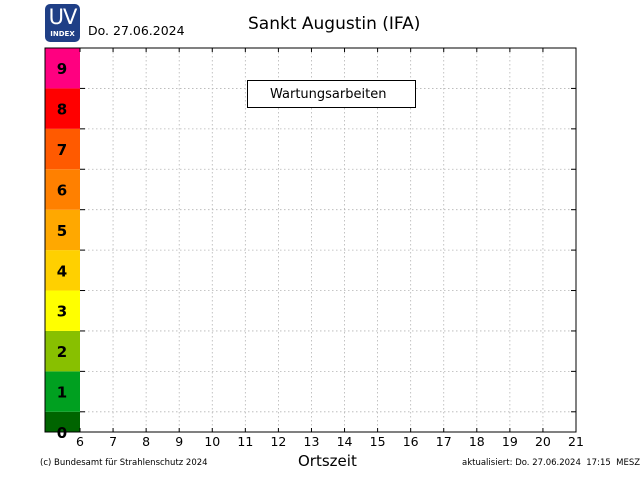  I want to click on x-tick-label: 19, so click(510, 441).